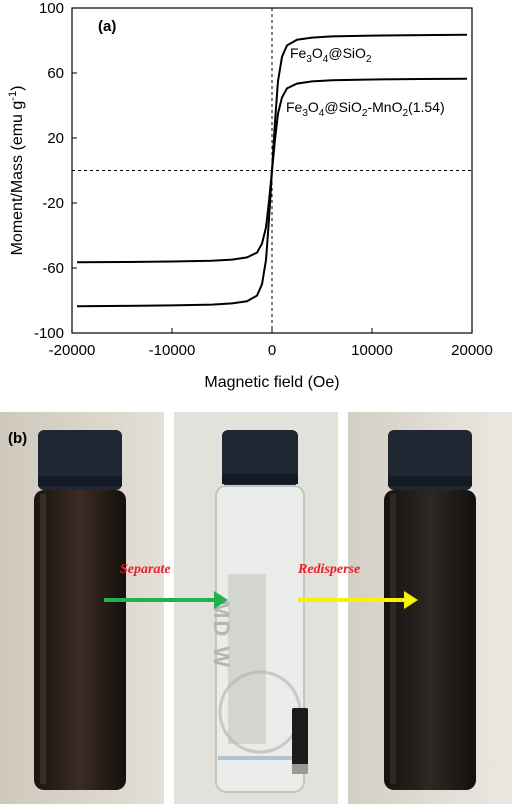 The image size is (512, 804). What do you see at coordinates (166, 600) in the screenshot?
I see `separate-arrow` at bounding box center [166, 600].